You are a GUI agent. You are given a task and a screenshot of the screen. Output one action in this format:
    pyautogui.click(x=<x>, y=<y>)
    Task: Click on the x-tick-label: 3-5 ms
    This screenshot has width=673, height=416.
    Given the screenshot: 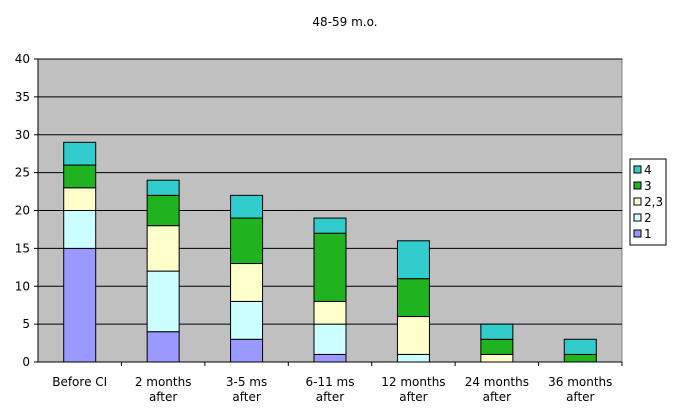 What is the action you would take?
    pyautogui.click(x=246, y=382)
    